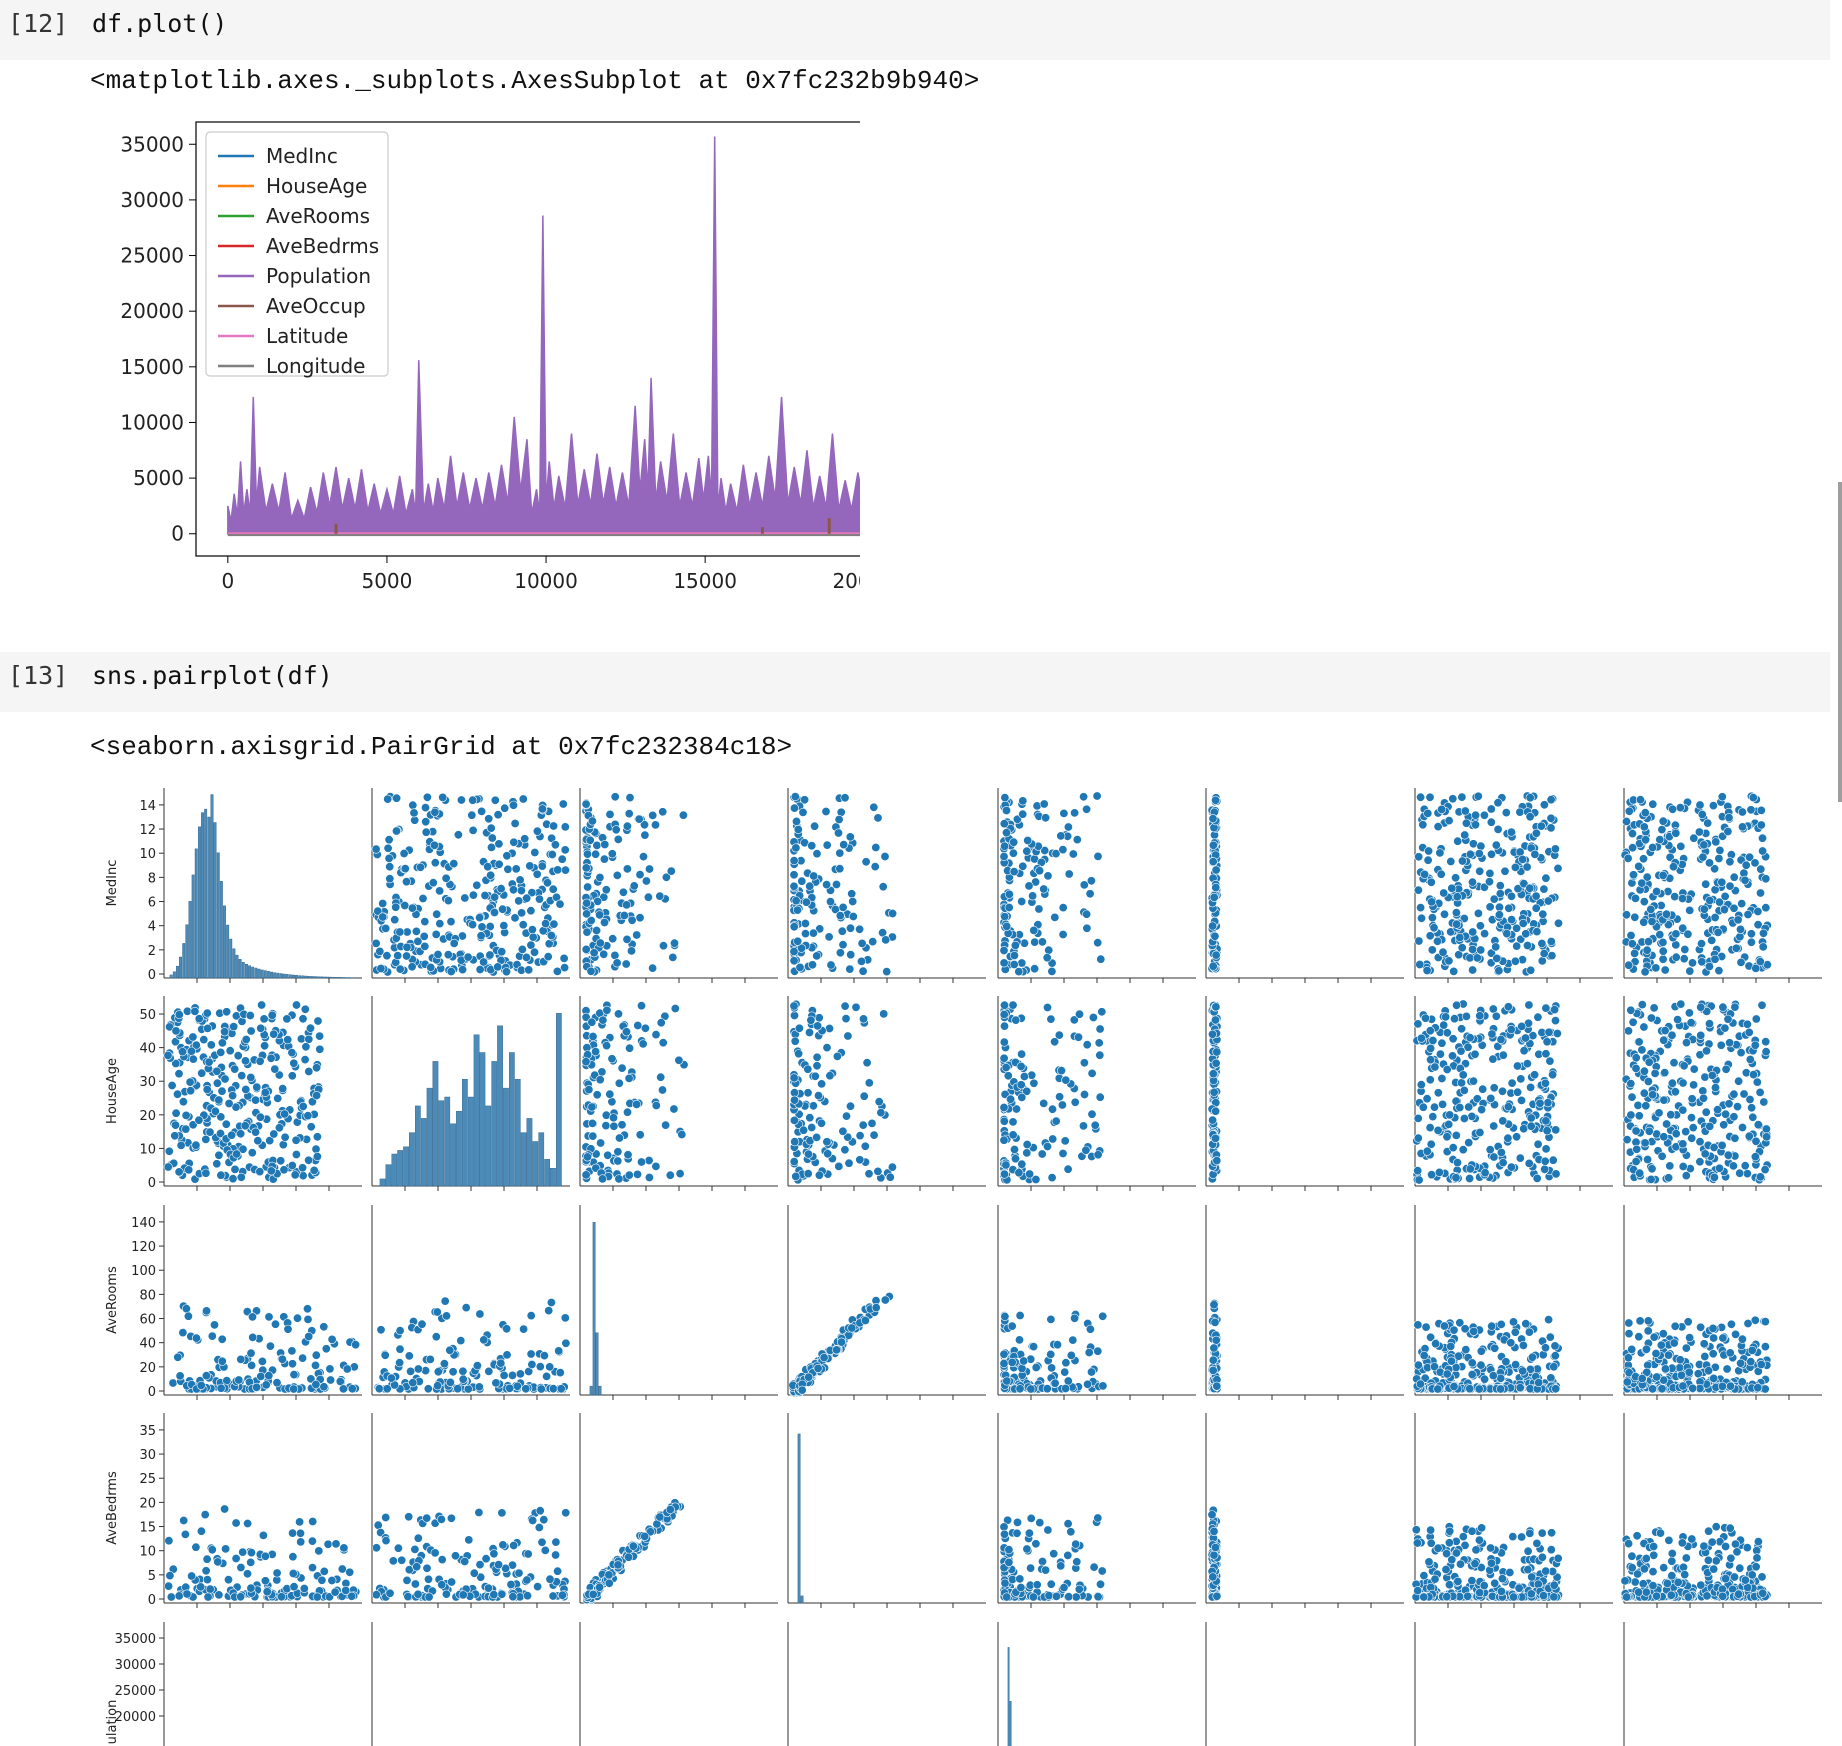 Image resolution: width=1842 pixels, height=1746 pixels. What do you see at coordinates (915, 30) in the screenshot?
I see `code-cell-12: [12] df.plot()` at bounding box center [915, 30].